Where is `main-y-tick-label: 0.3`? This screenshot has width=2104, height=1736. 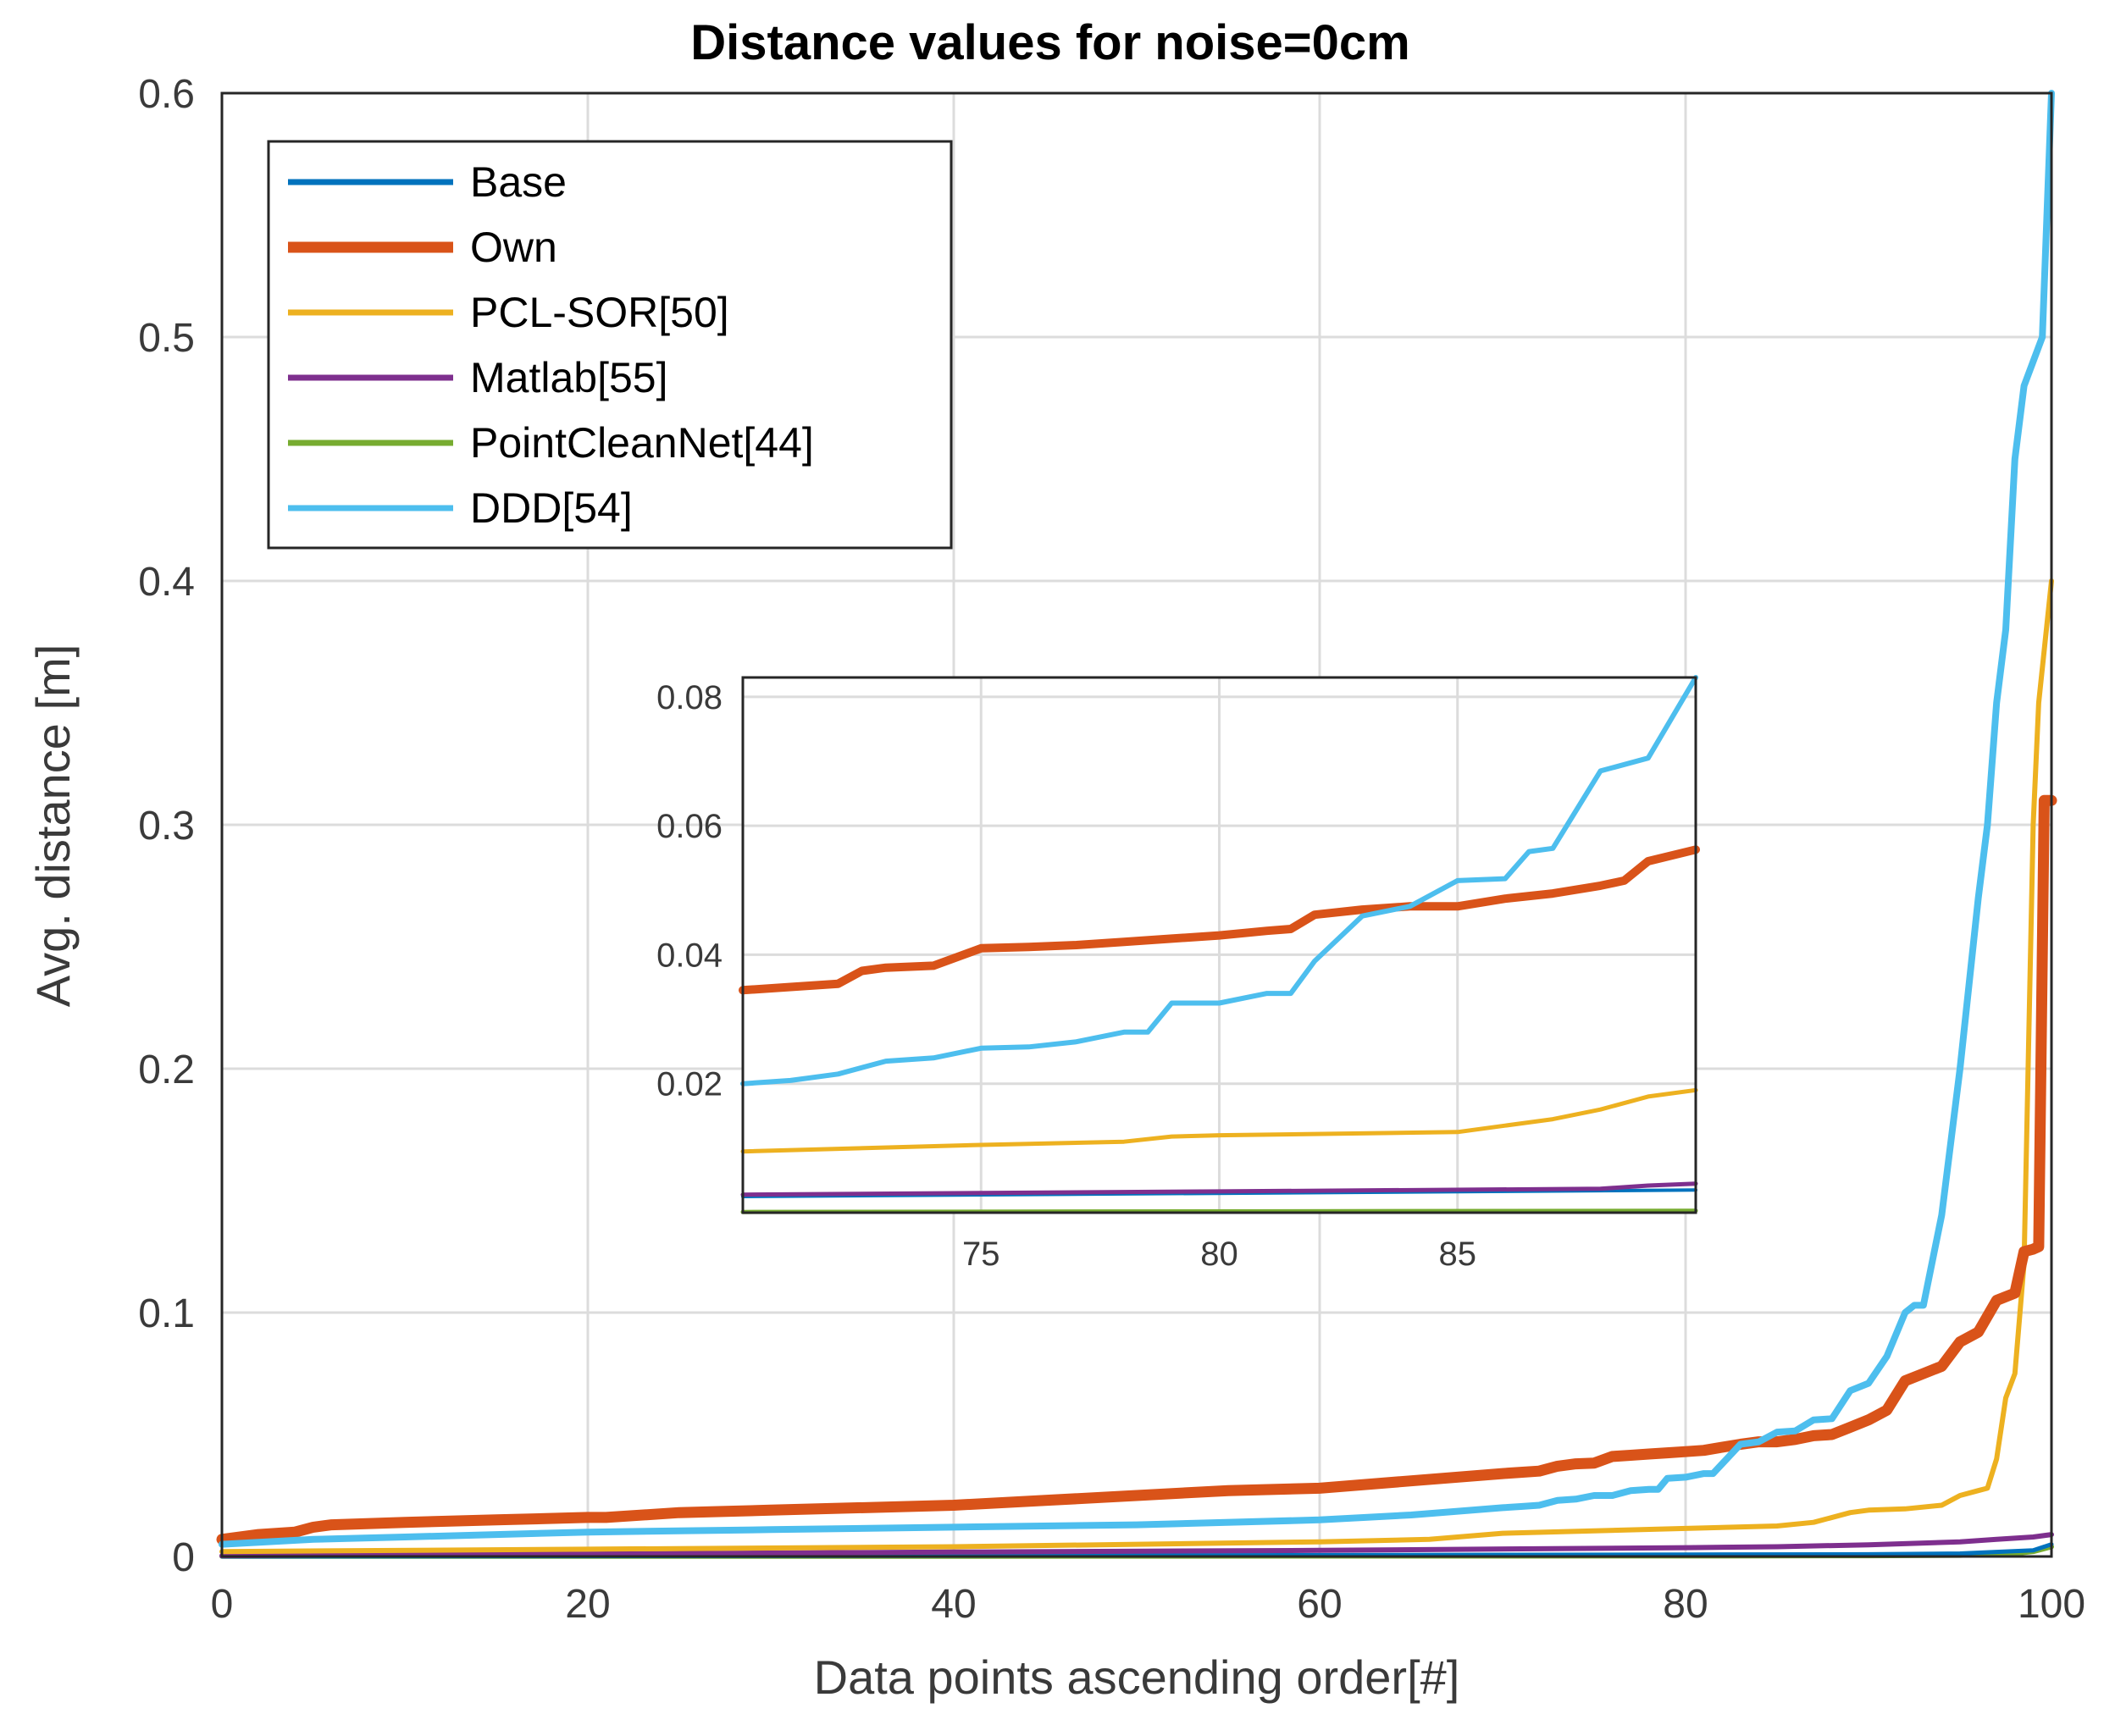
main-y-tick-label: 0.3 is located at coordinates (166, 826).